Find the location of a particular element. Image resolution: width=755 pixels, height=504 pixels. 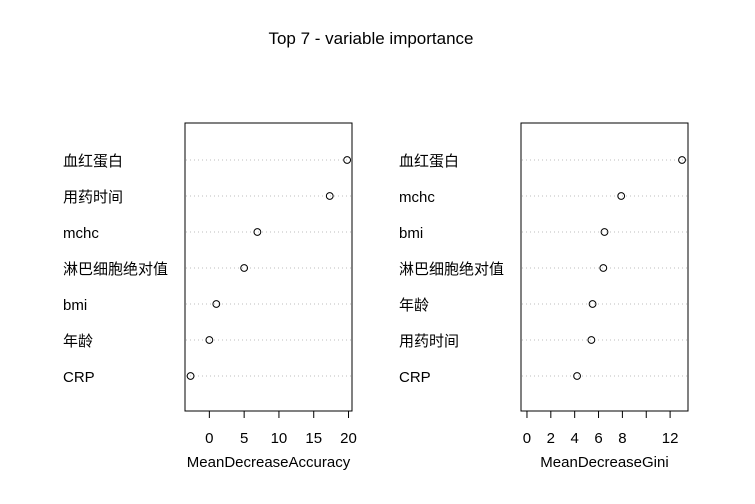

gini-x-axis-label: MeanDecreaseGini is located at coordinates (604, 462).